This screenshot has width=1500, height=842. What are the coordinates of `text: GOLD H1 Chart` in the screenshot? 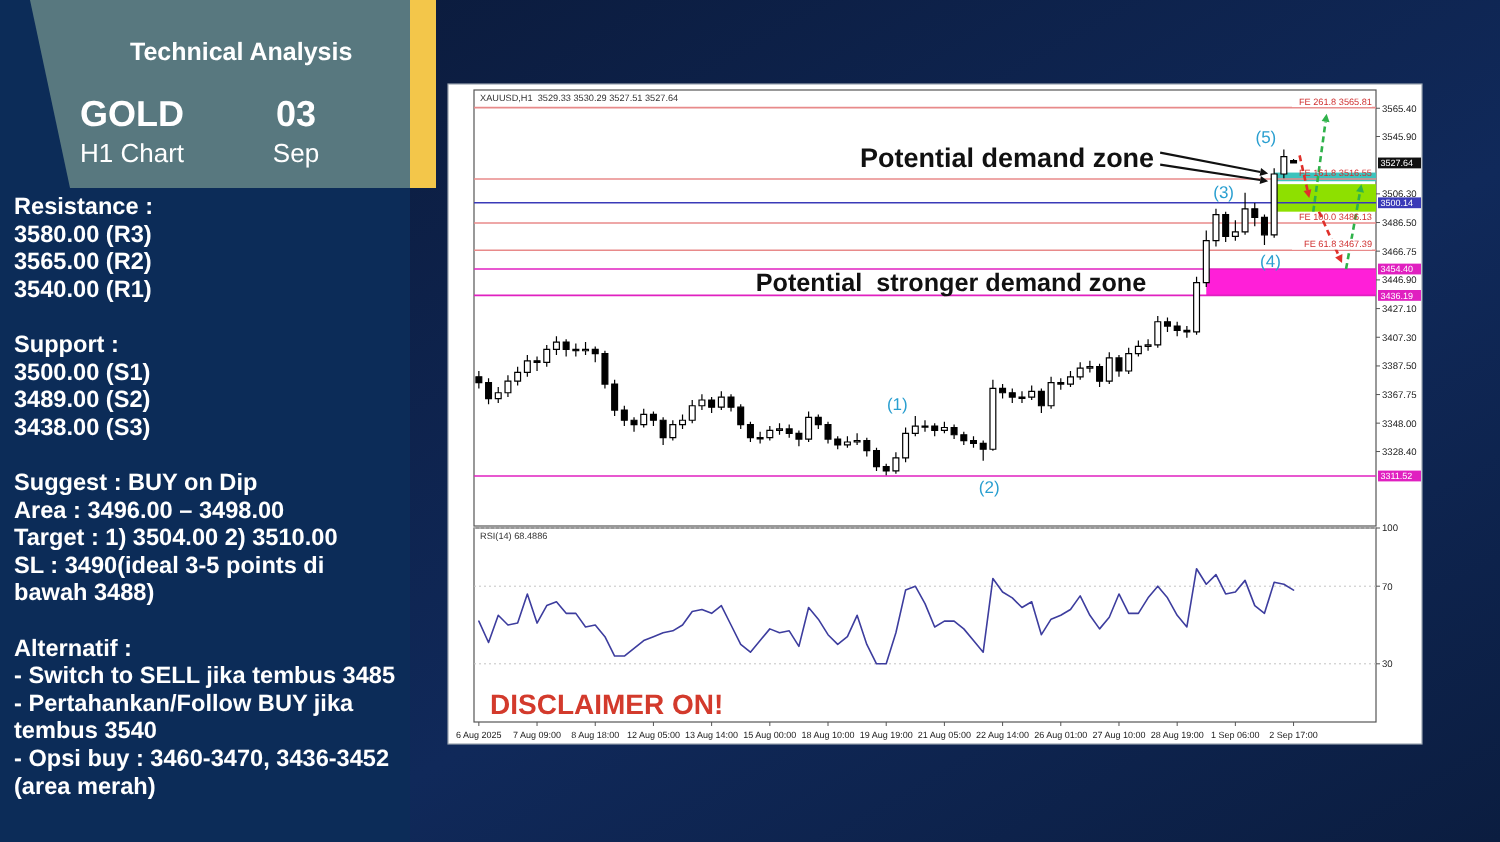 It's located at (132, 131).